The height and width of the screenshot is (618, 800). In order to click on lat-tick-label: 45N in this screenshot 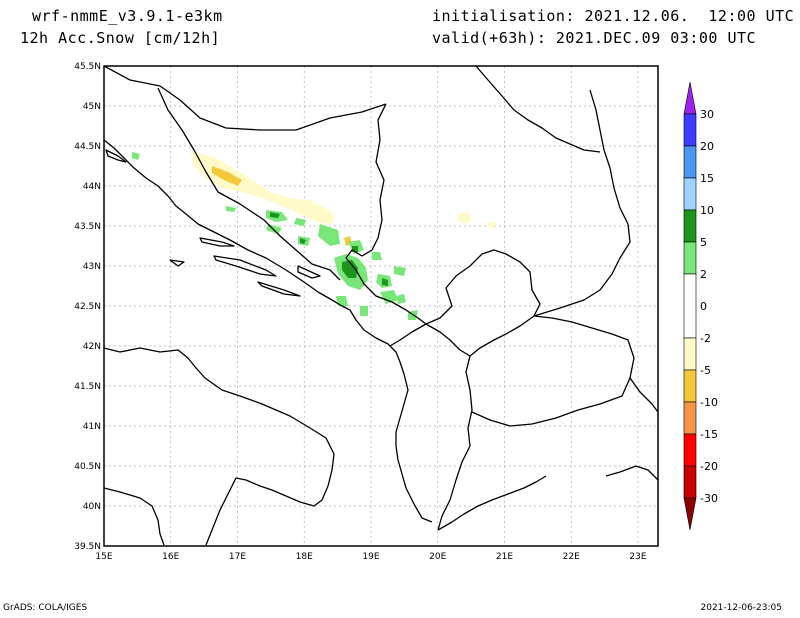, I will do `click(92, 107)`.